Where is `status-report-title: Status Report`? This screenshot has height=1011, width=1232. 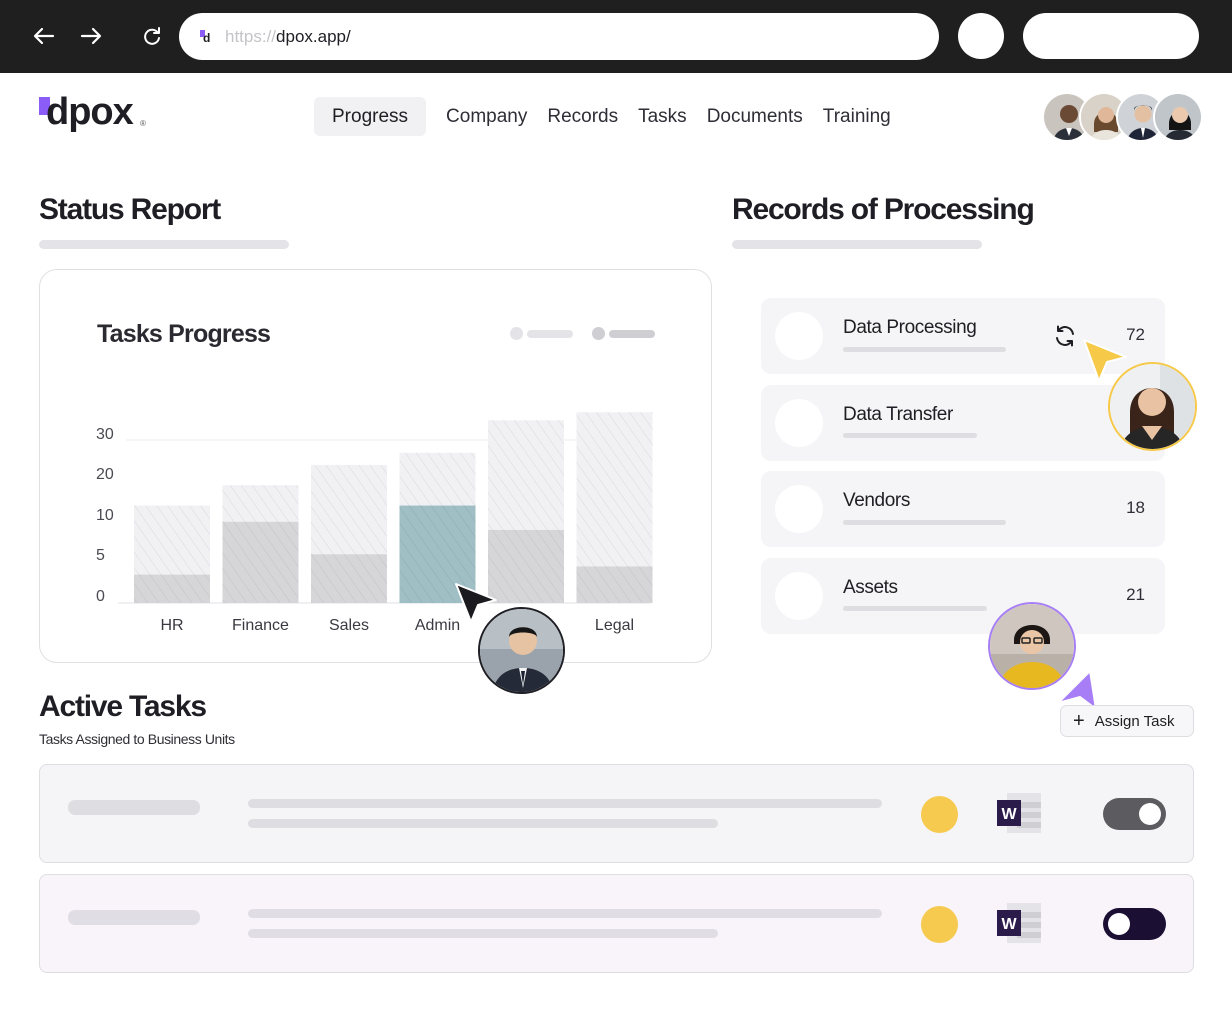
status-report-title: Status Report is located at coordinates (130, 209).